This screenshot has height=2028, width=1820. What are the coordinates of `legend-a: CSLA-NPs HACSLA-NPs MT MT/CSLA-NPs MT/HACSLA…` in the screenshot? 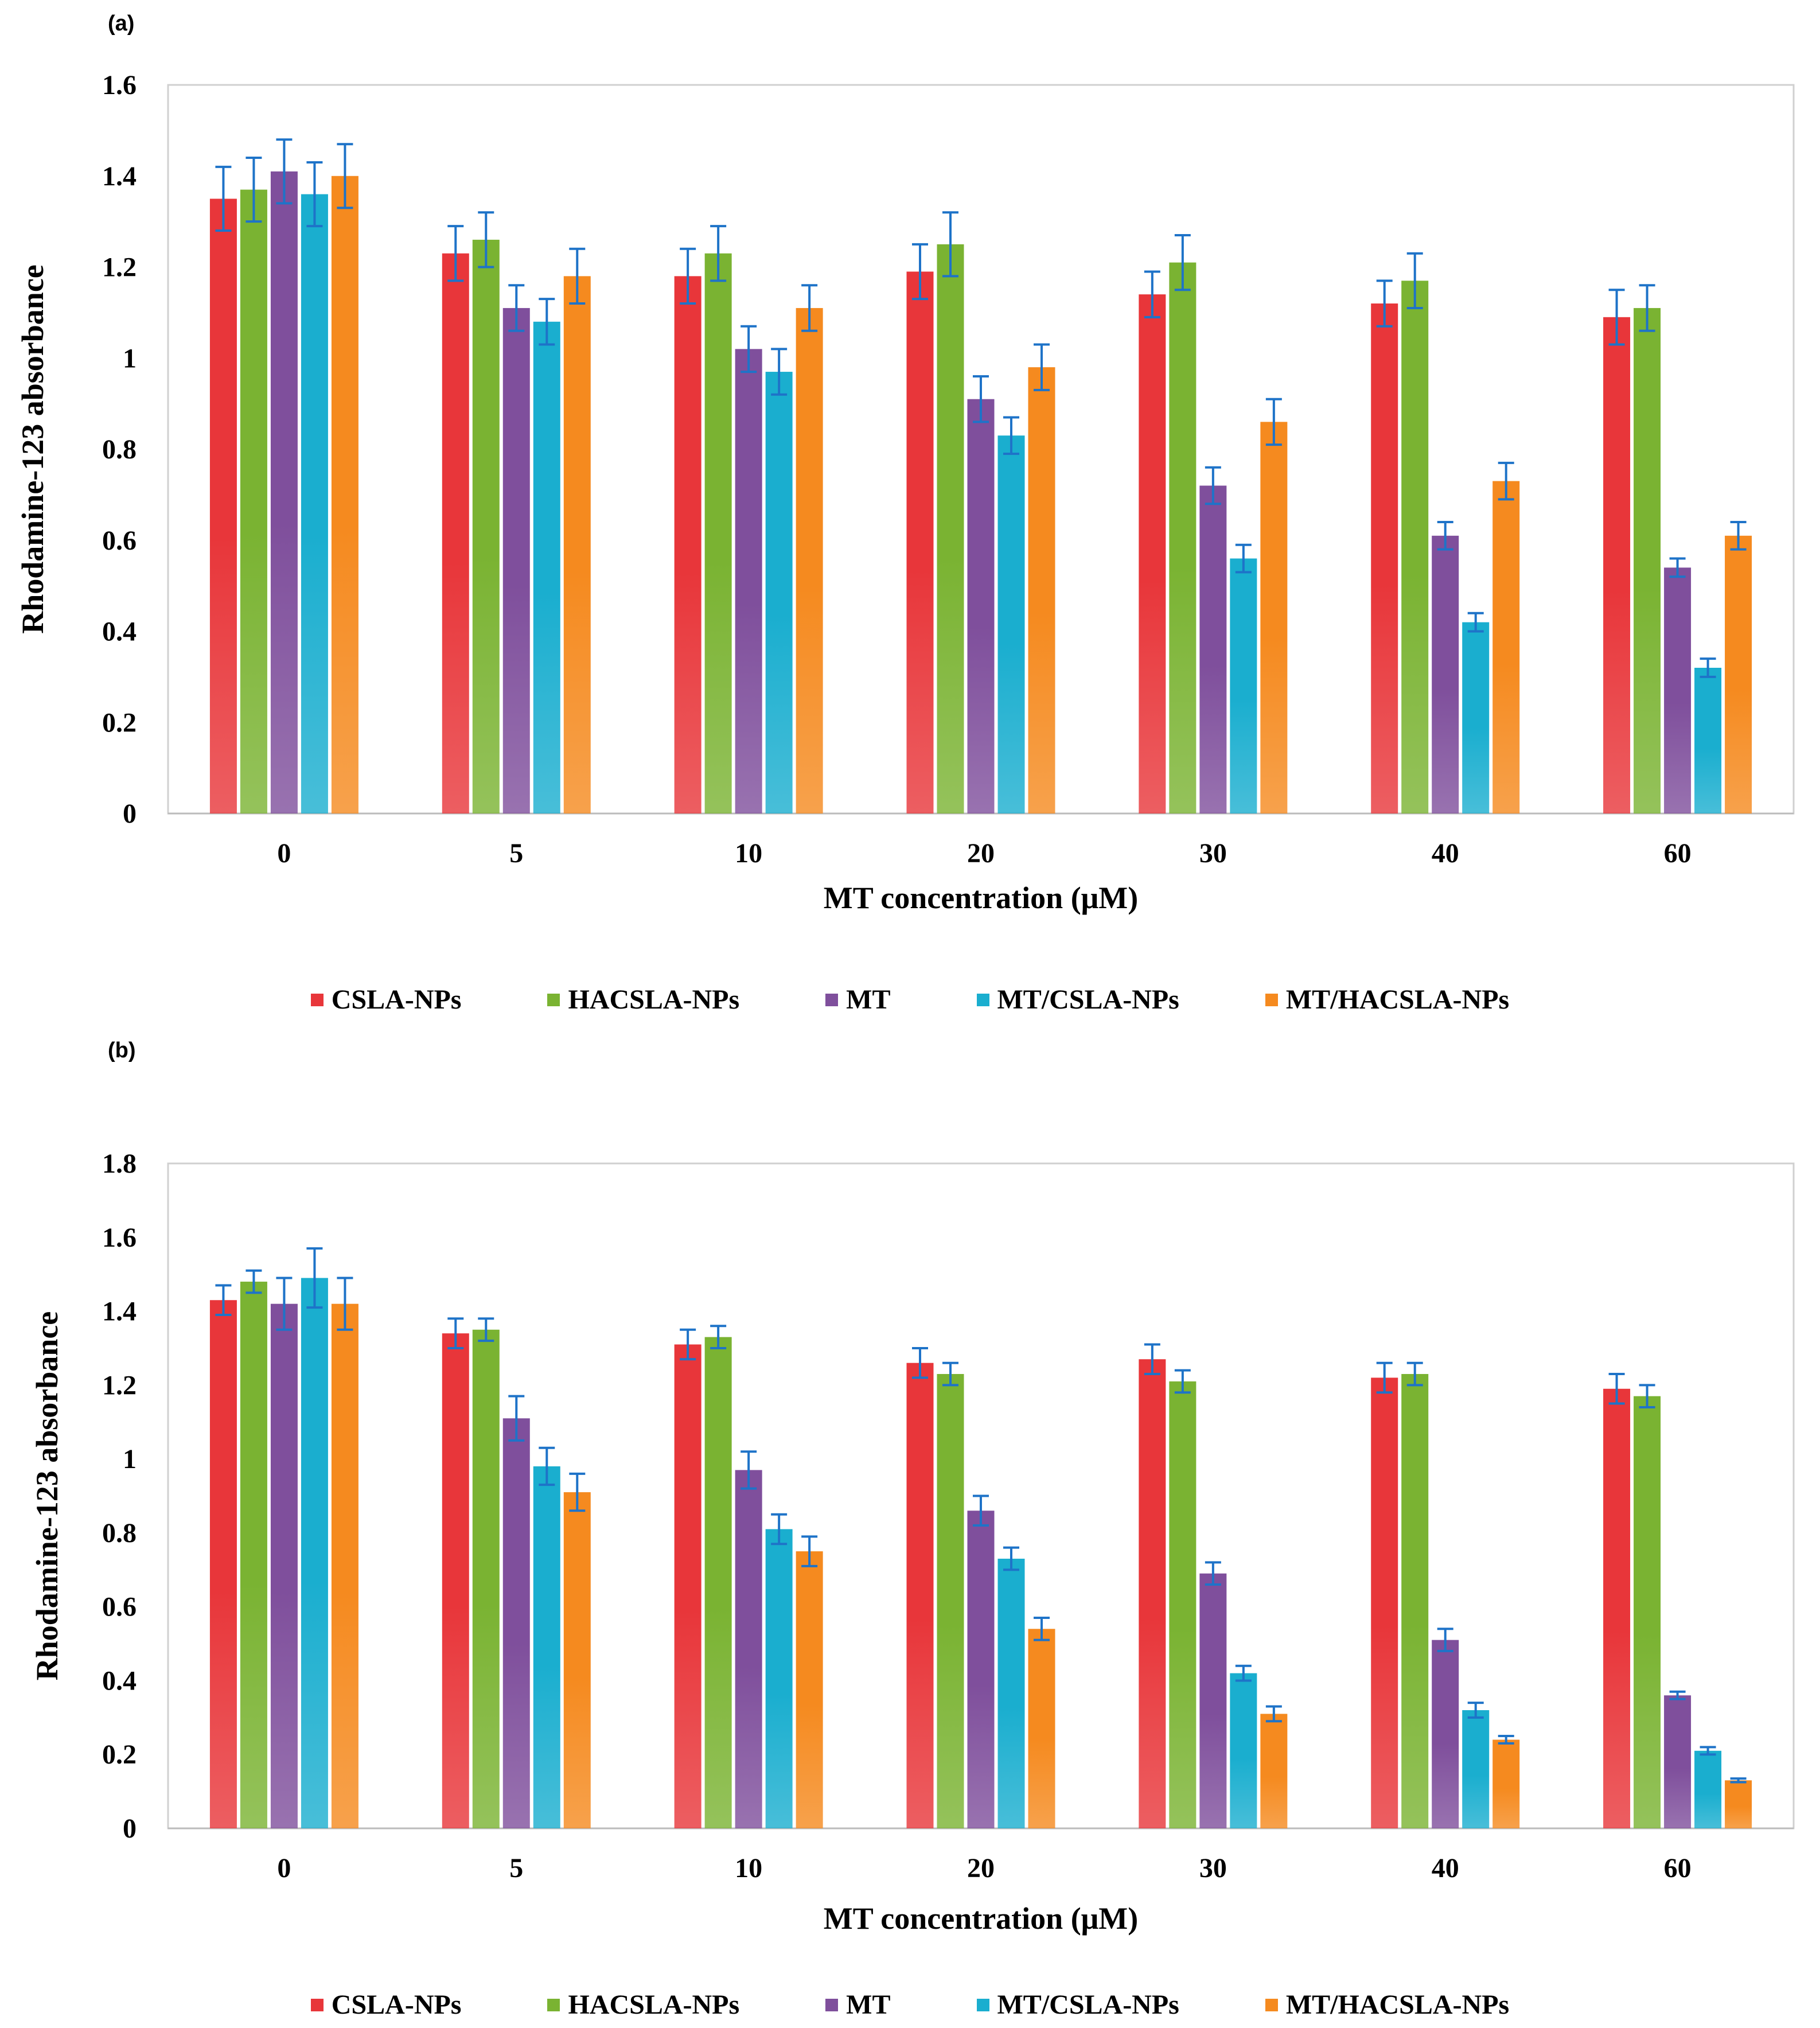 It's located at (910, 999).